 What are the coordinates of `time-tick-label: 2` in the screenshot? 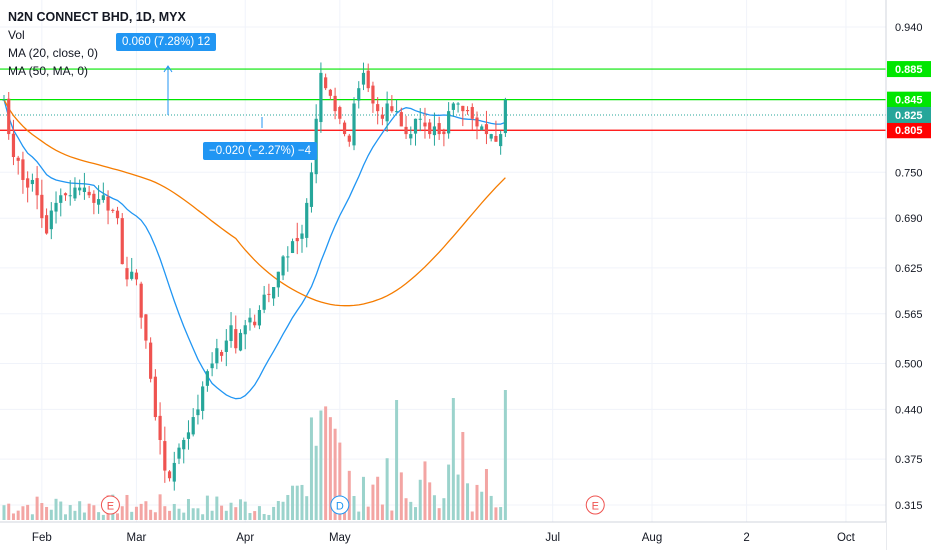 It's located at (746, 538).